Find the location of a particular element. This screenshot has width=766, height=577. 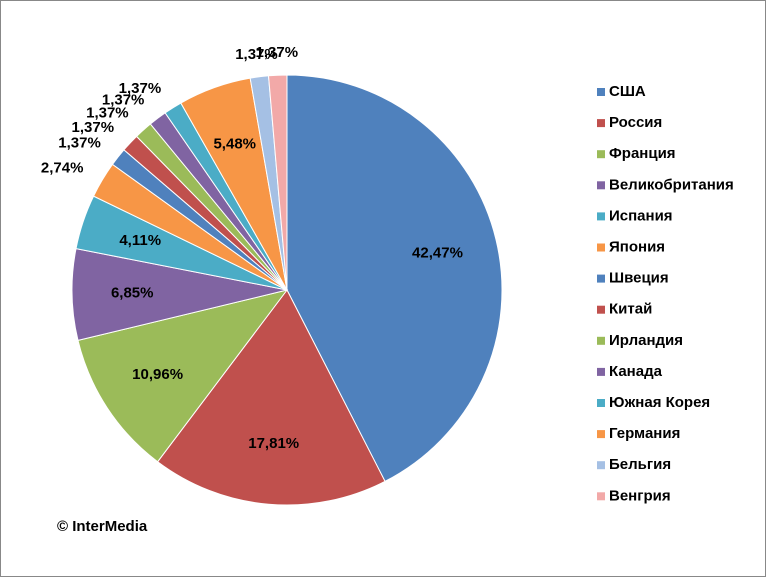

legend-label: Россия is located at coordinates (635, 122).